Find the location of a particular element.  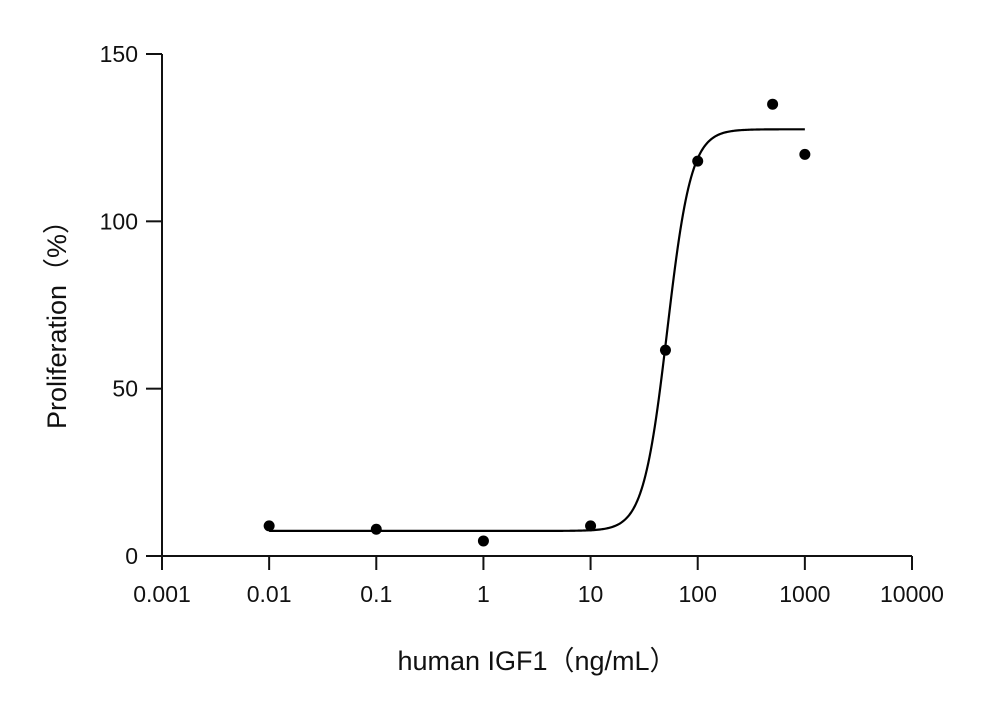

y-ticks: 0 50 100 150 is located at coordinates (131, 305).